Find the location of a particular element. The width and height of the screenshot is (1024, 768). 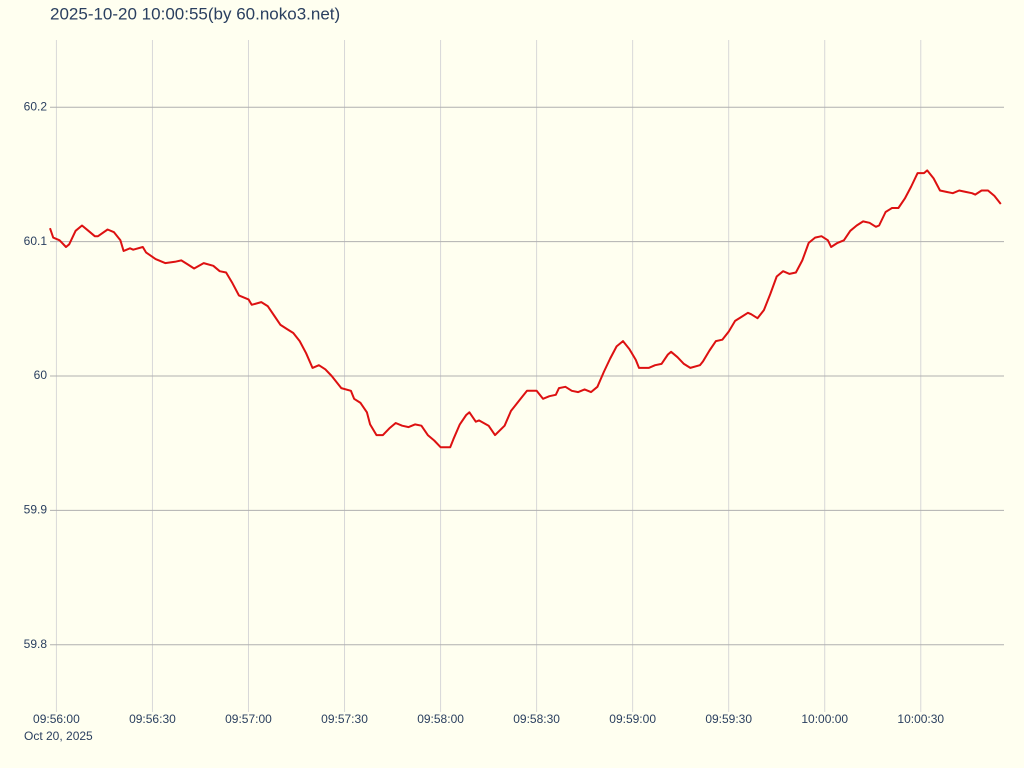

y-tick-label: 59.9 is located at coordinates (36, 510).